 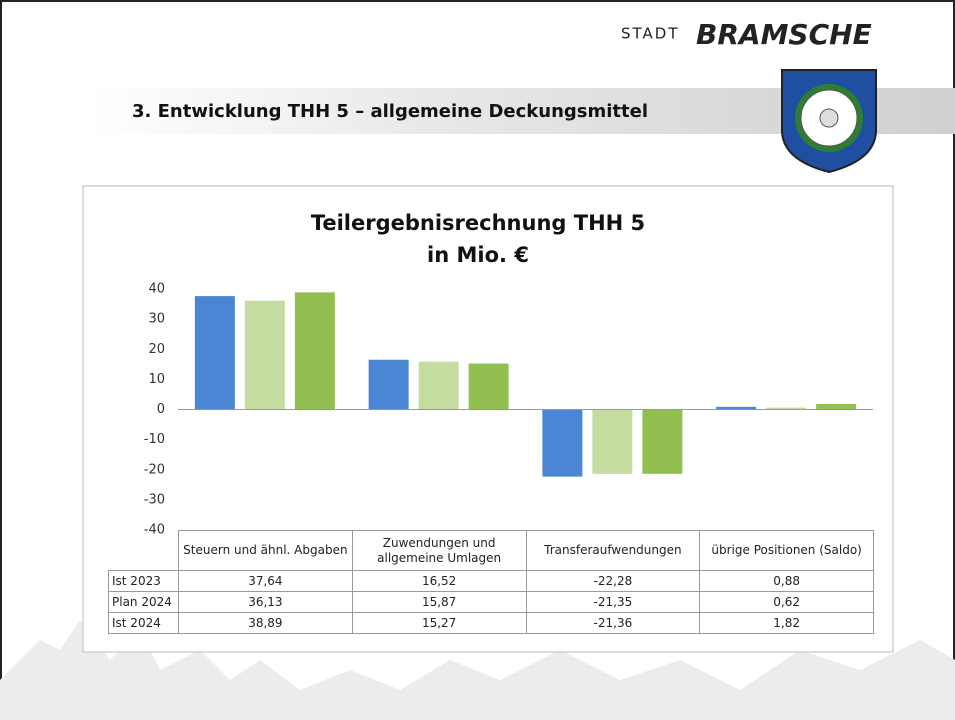 I want to click on value-label: 38,89, so click(x=265, y=623).